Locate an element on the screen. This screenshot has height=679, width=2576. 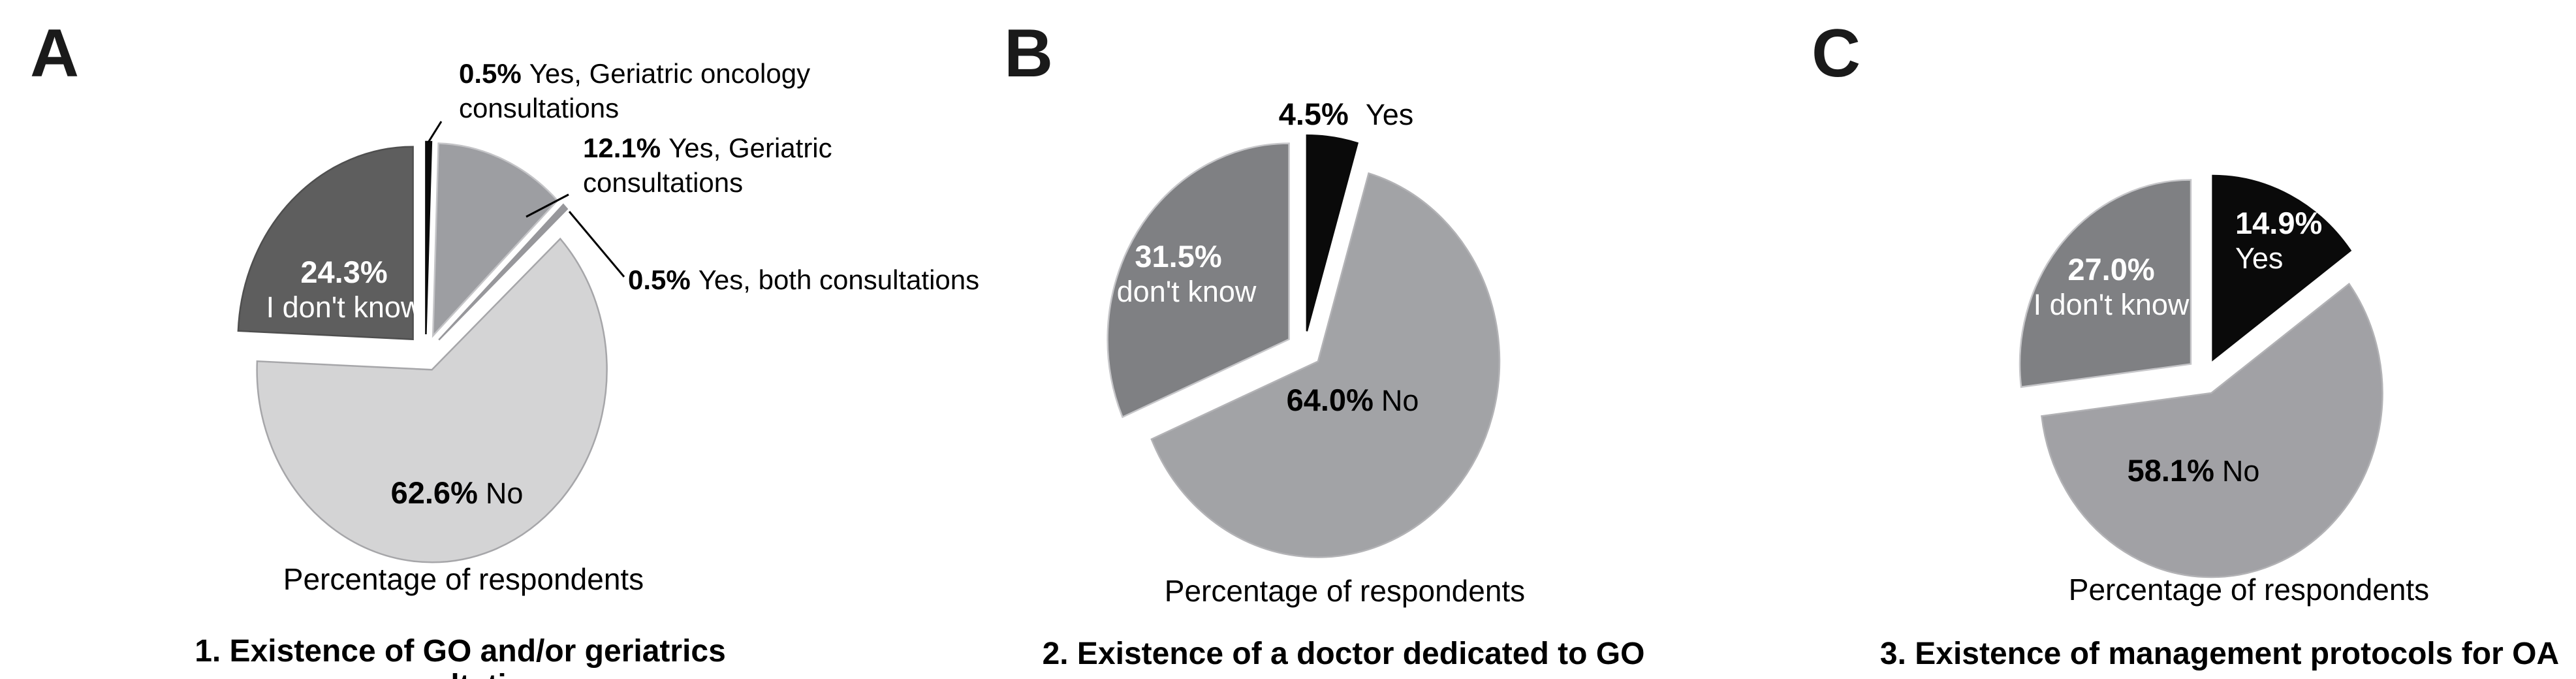
slice-label-pct: 58.1% is located at coordinates (2170, 470).